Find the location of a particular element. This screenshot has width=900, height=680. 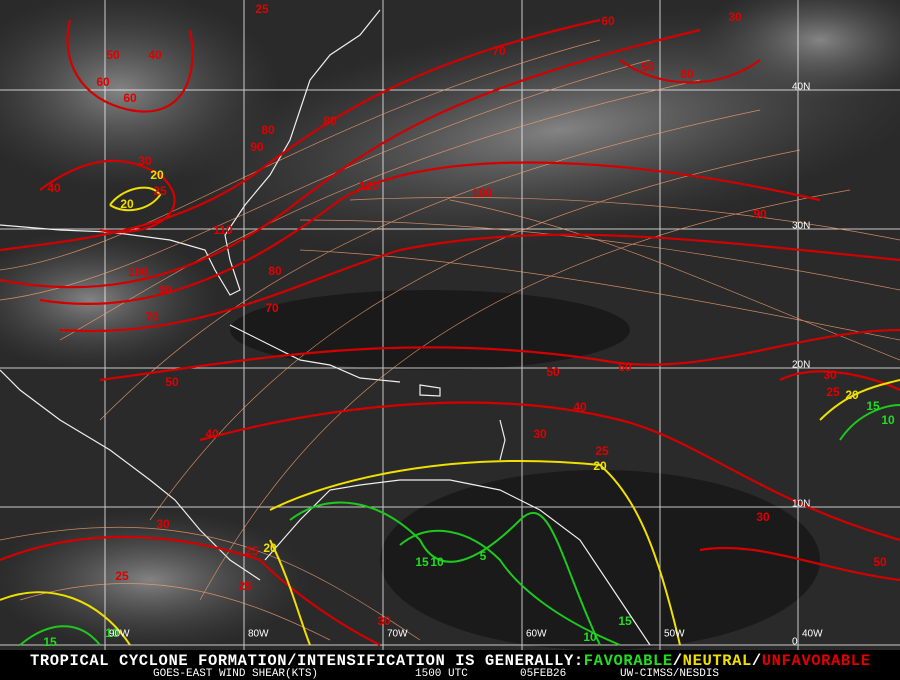

red-contour-label: 120 is located at coordinates (369, 186).